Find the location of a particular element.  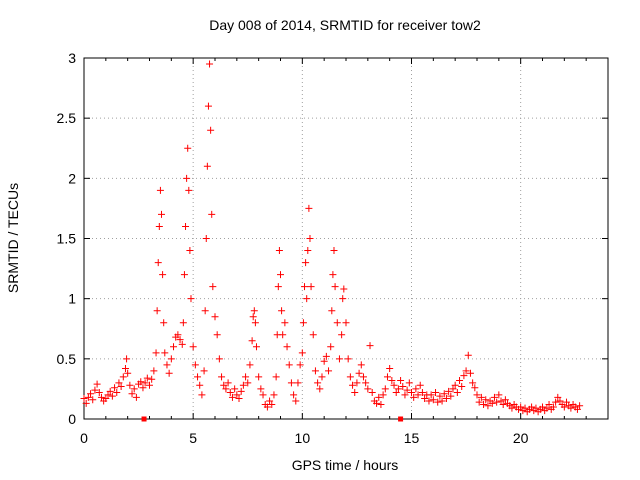

zero-marker is located at coordinates (144, 419).